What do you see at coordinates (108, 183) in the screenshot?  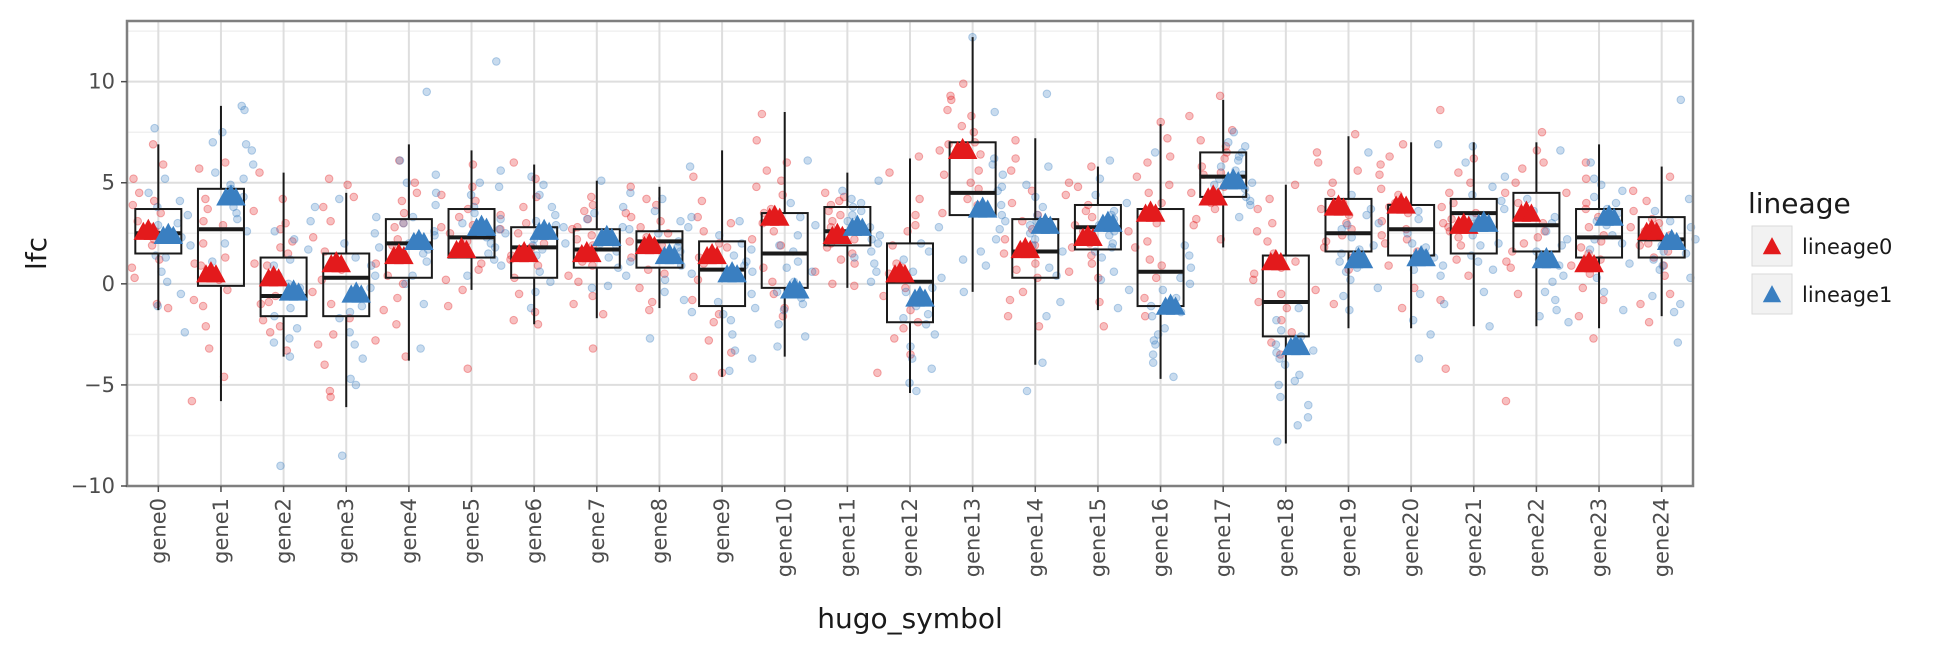 I see `y-tick-label: 5` at bounding box center [108, 183].